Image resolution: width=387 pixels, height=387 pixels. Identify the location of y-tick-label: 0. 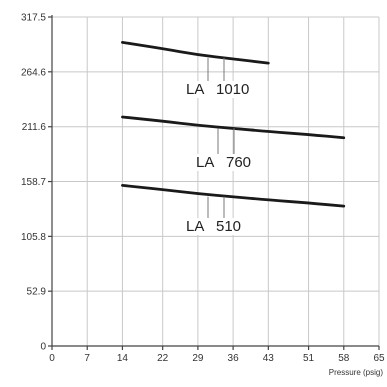
(43, 347).